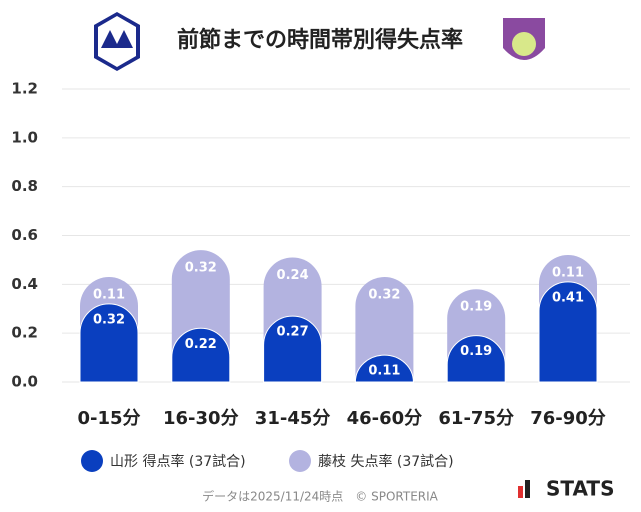 Image resolution: width=641 pixels, height=512 pixels. Describe the element at coordinates (178, 461) in the screenshot. I see `legend-label: 山形 得点率 (37試合)` at that location.